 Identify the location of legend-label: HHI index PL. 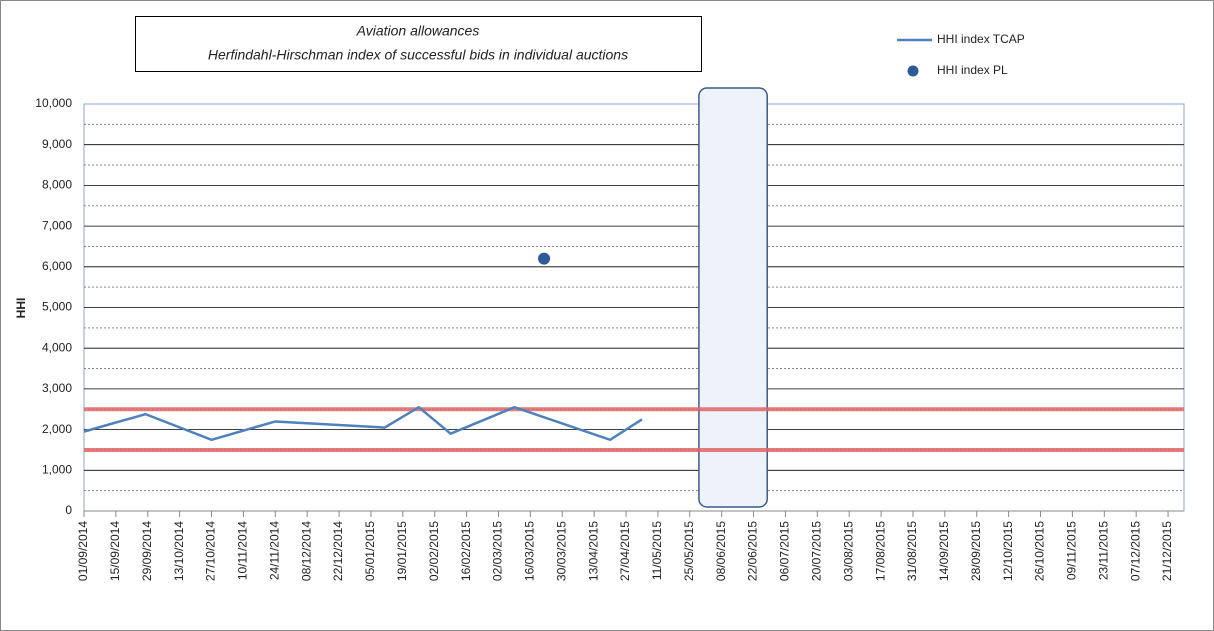
(972, 70).